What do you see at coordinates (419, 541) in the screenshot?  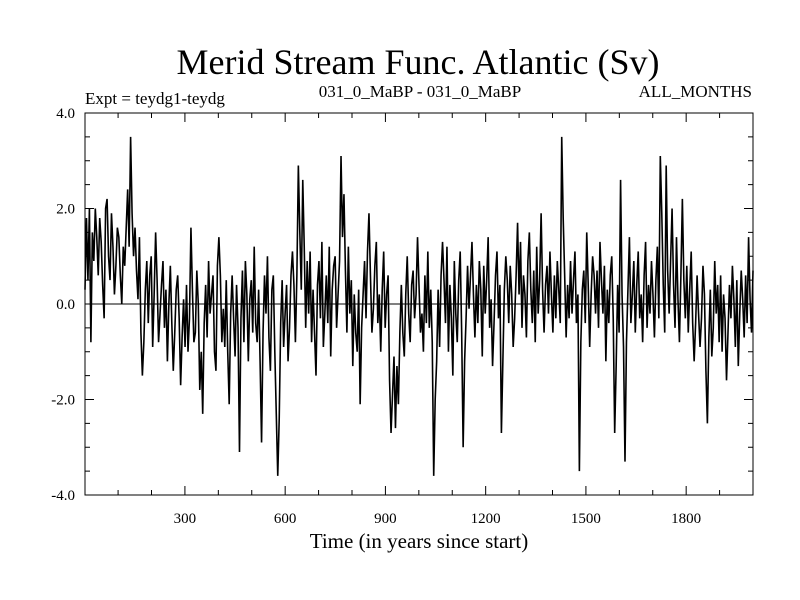 I see `x-axis-label: Time (in years since start)` at bounding box center [419, 541].